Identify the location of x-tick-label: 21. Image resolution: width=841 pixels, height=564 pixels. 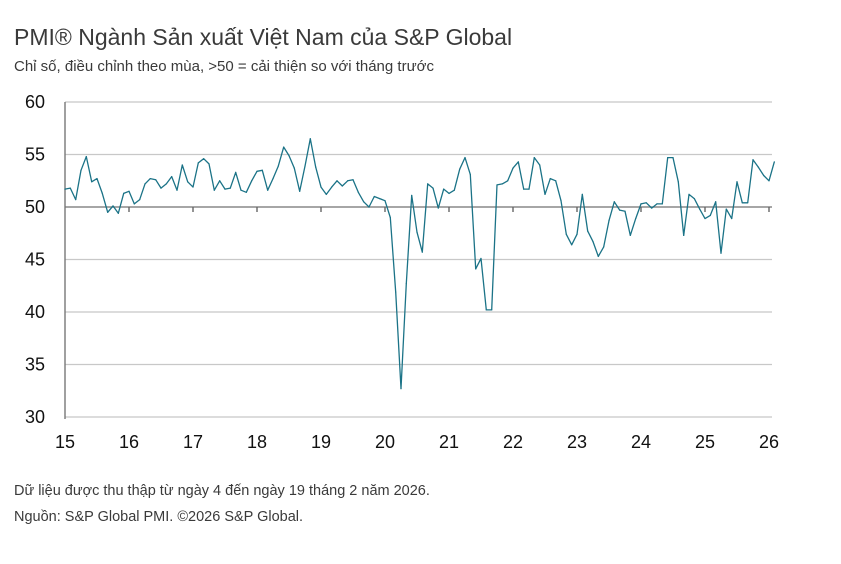
(449, 442).